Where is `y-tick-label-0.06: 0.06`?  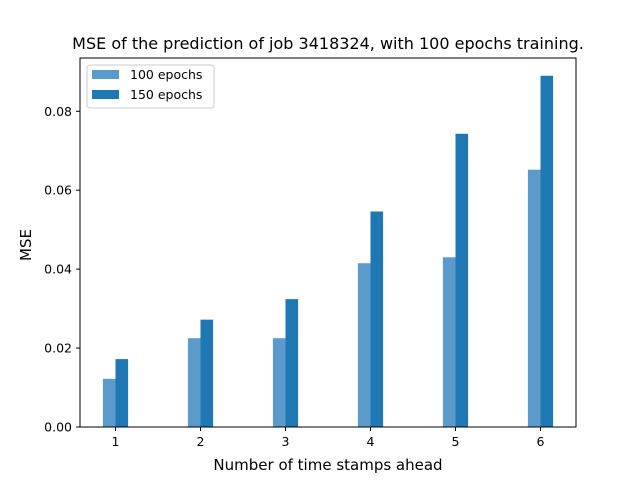 y-tick-label-0.06: 0.06 is located at coordinates (58, 190).